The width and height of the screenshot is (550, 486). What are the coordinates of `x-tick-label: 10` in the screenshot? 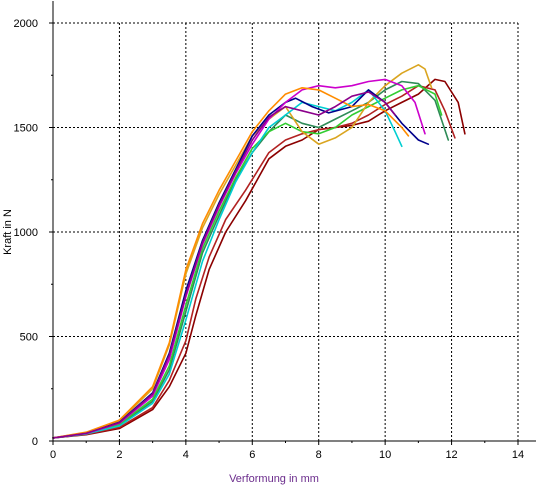 It's located at (385, 455).